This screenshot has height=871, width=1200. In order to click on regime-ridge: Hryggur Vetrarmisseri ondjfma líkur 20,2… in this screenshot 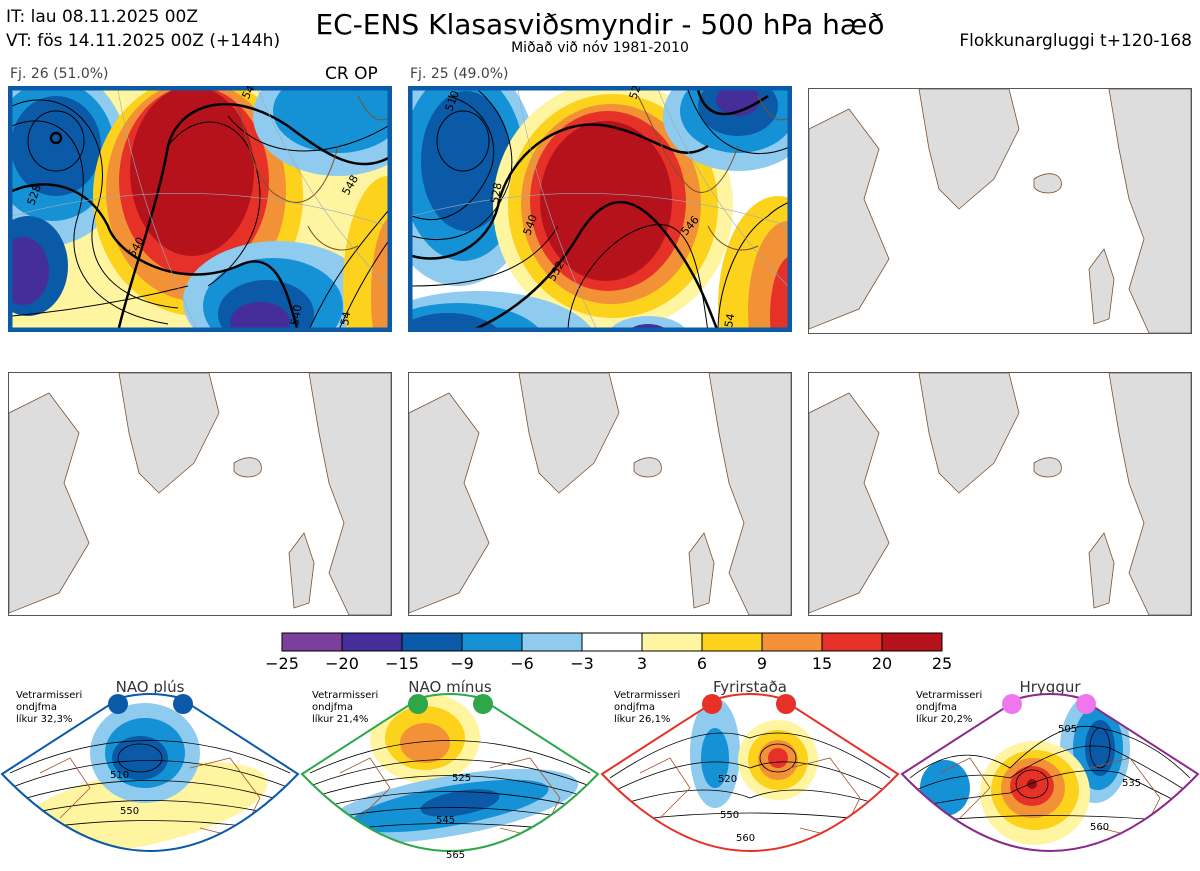, I will do `click(1050, 774)`.